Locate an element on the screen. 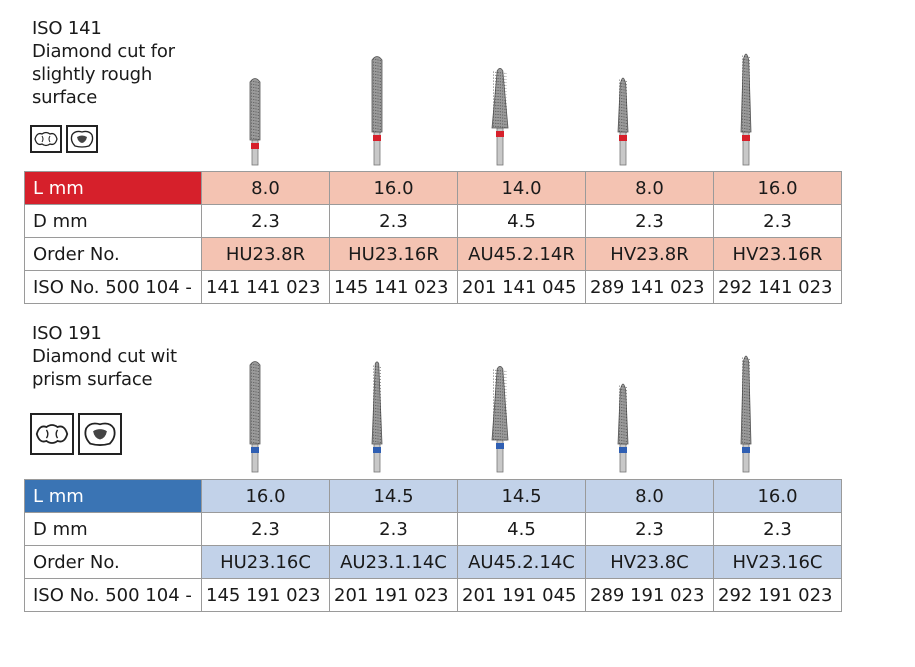 The width and height of the screenshot is (915, 667). iso-cell: 145 191 023 is located at coordinates (265, 595).